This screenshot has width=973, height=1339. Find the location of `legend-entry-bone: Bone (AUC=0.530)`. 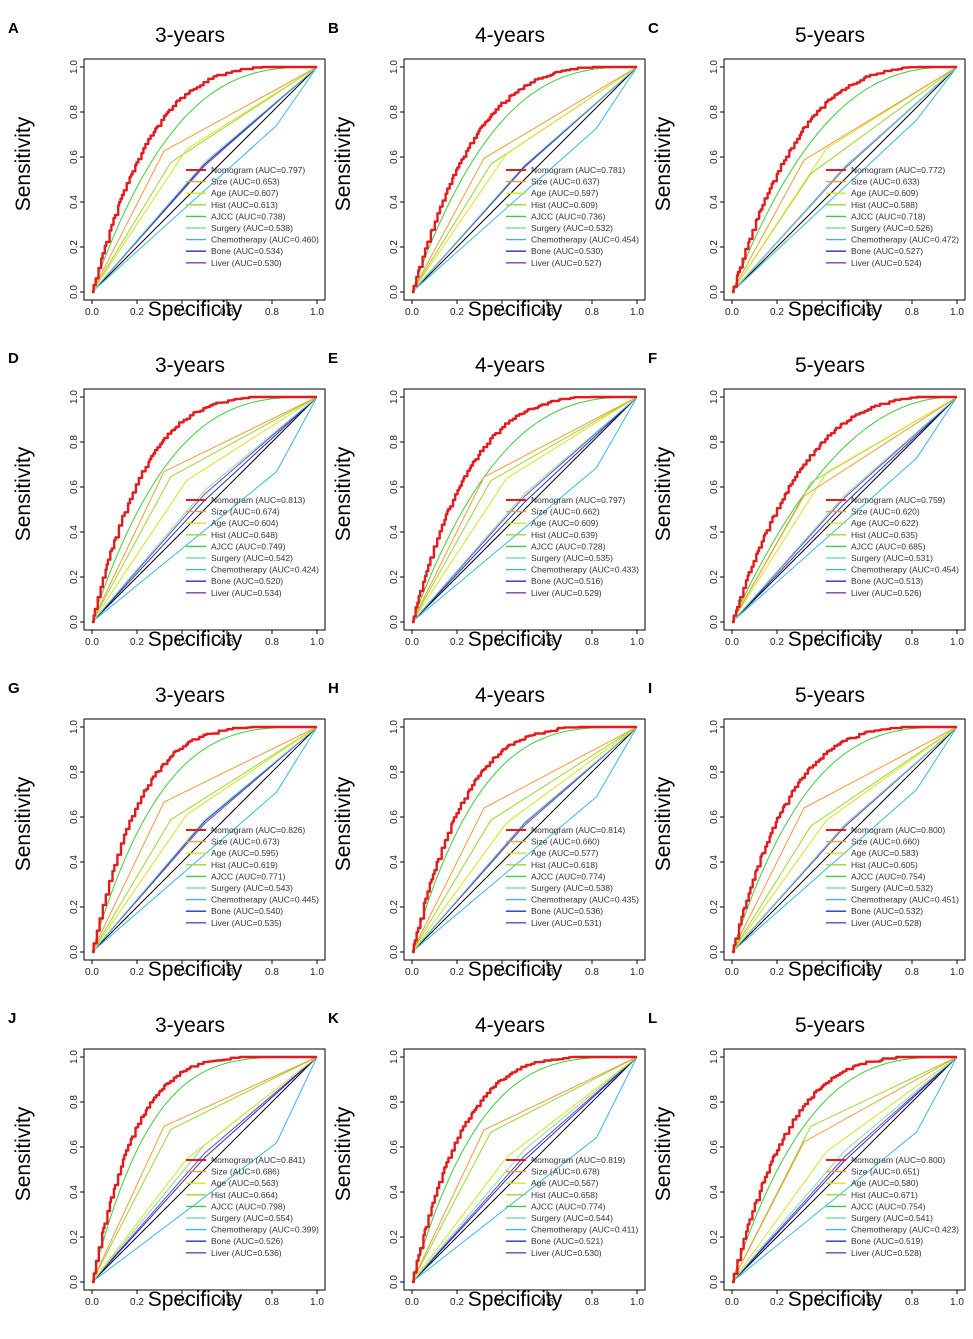

legend-entry-bone: Bone (AUC=0.530) is located at coordinates (567, 251).